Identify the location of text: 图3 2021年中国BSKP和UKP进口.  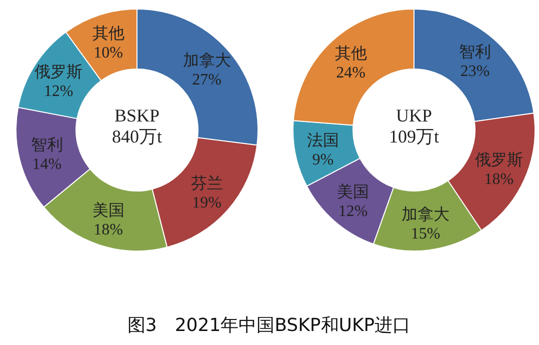
(269, 325).